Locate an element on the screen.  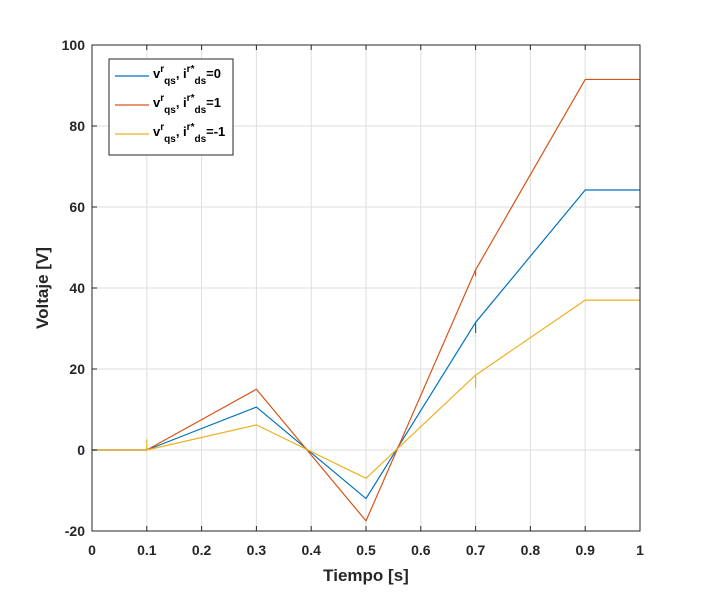
y-tick-label: -20 is located at coordinates (75, 531).